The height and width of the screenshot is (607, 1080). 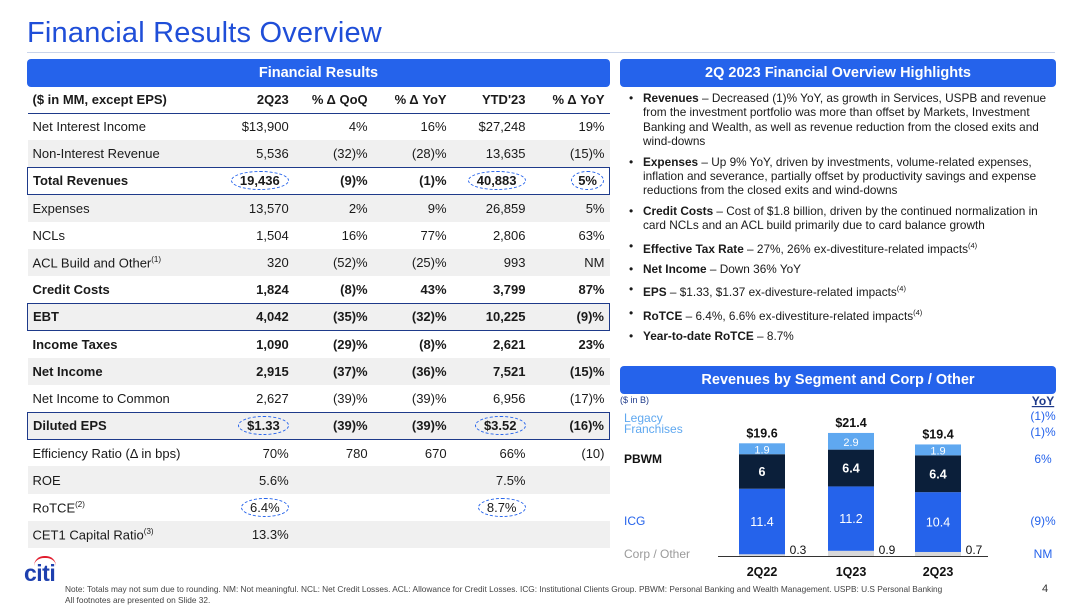 What do you see at coordinates (272, 289) in the screenshot?
I see `cell-value: 1,824` at bounding box center [272, 289].